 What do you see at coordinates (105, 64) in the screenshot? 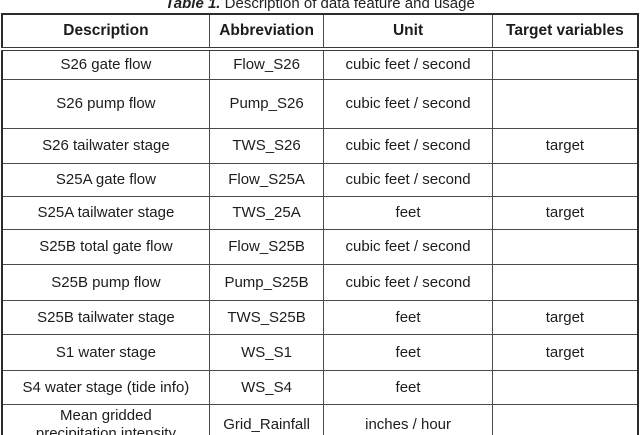
I see `cell-description: S26 gate flow` at bounding box center [105, 64].